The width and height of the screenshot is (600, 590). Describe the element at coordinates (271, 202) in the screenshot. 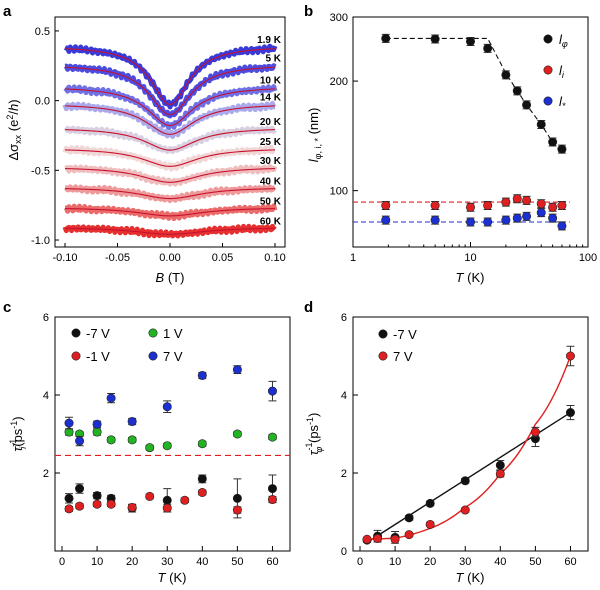

I see `panel-a-temperature-label: 50 K` at that location.